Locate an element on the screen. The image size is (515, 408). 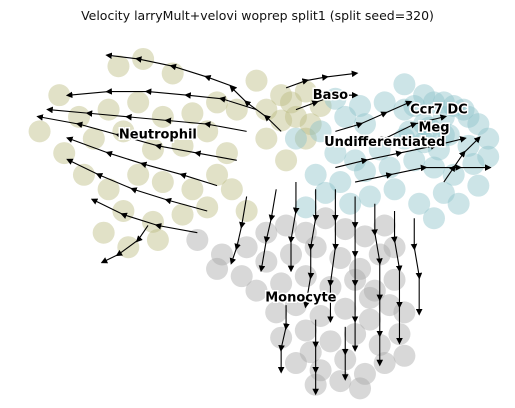
cluster-label-baso: Baso is located at coordinates (330, 95).